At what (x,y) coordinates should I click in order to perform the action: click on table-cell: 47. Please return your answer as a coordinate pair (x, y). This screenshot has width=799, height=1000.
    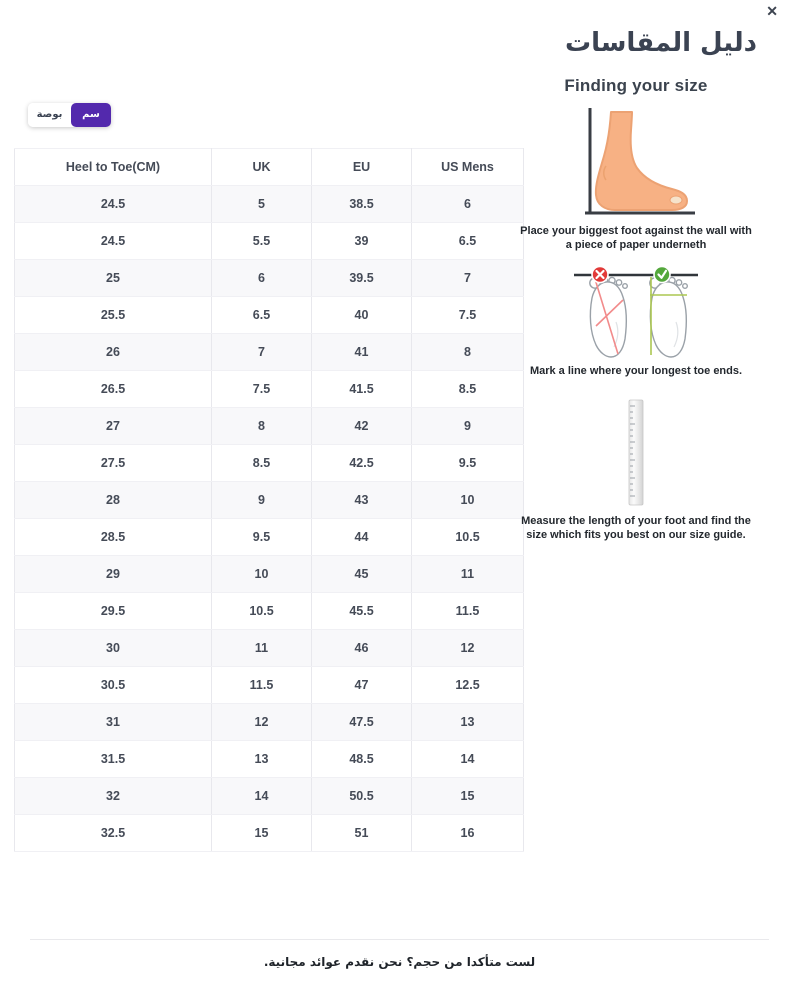
    Looking at the image, I should click on (361, 685).